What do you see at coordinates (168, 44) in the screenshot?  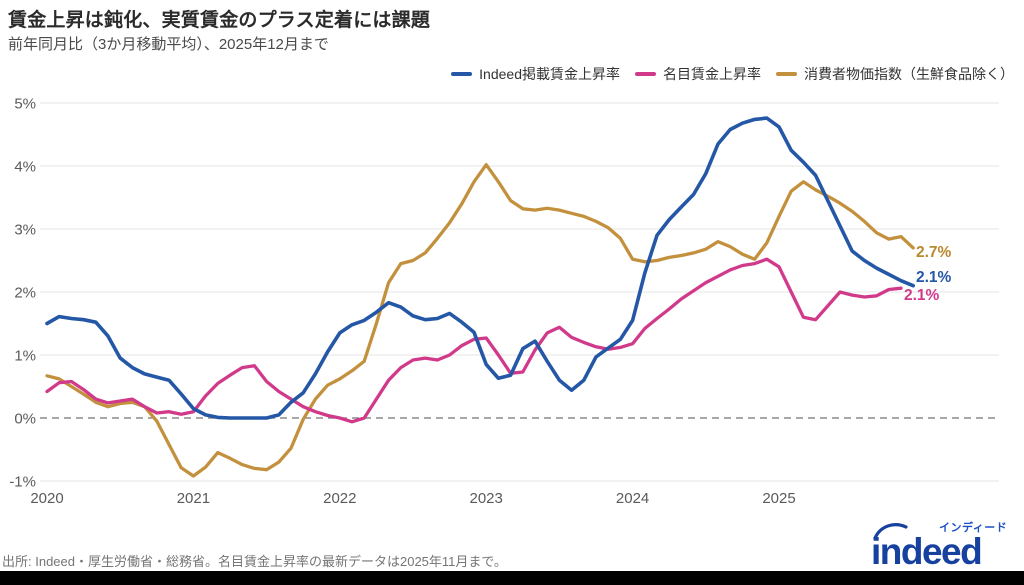 I see `page-subtitle: 前年同月比（3か月移動平均）、2025年12月まで` at bounding box center [168, 44].